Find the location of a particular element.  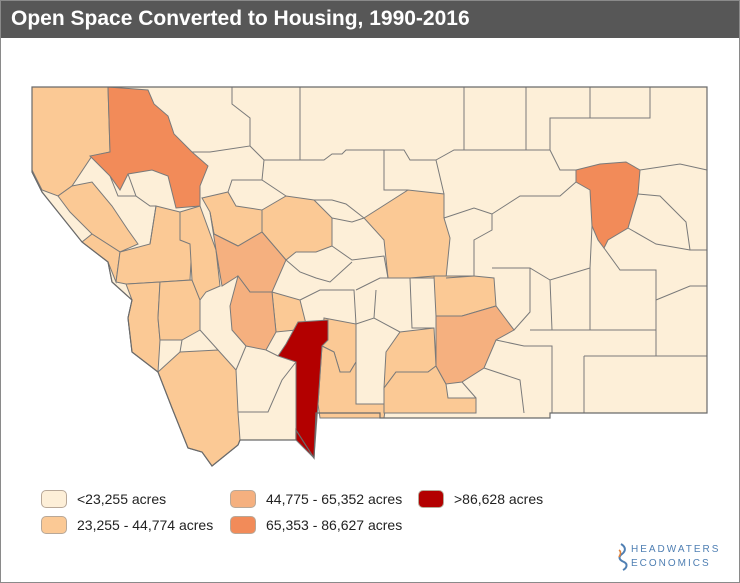

legend-label: 65,353 - 86,627 acres is located at coordinates (334, 525).